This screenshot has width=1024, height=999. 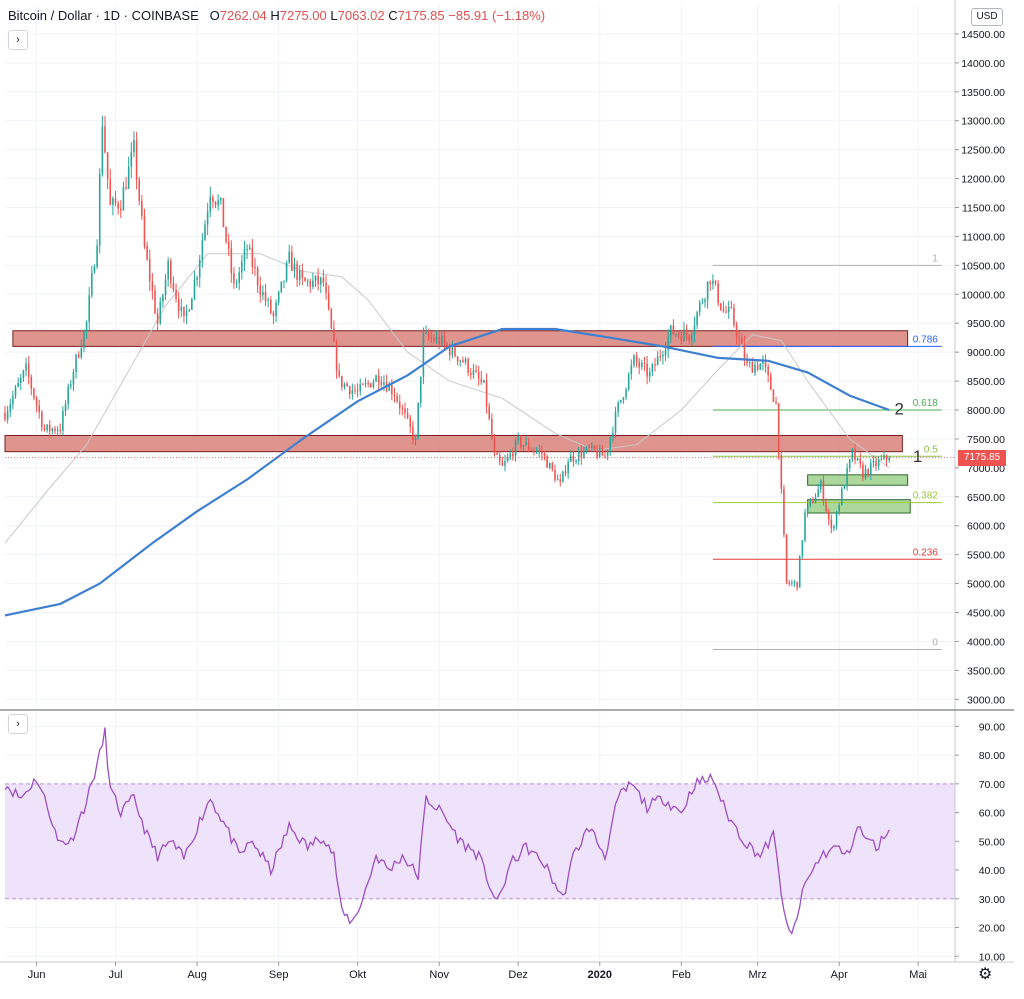 What do you see at coordinates (334, 15) in the screenshot?
I see `low-label: L` at bounding box center [334, 15].